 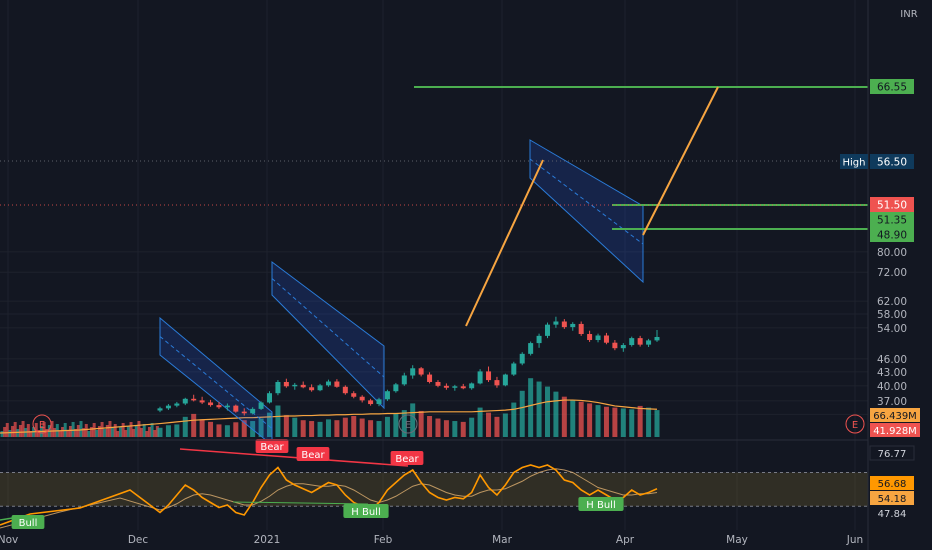 I want to click on volume-value-label: 41.928M, so click(x=895, y=430).